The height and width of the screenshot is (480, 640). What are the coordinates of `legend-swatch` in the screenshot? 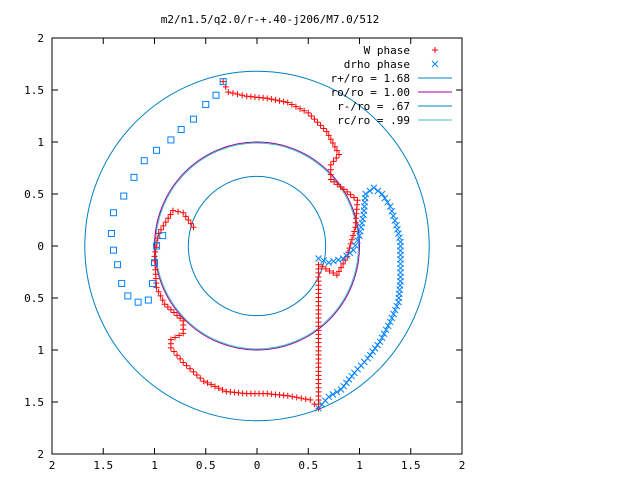 It's located at (435, 64).